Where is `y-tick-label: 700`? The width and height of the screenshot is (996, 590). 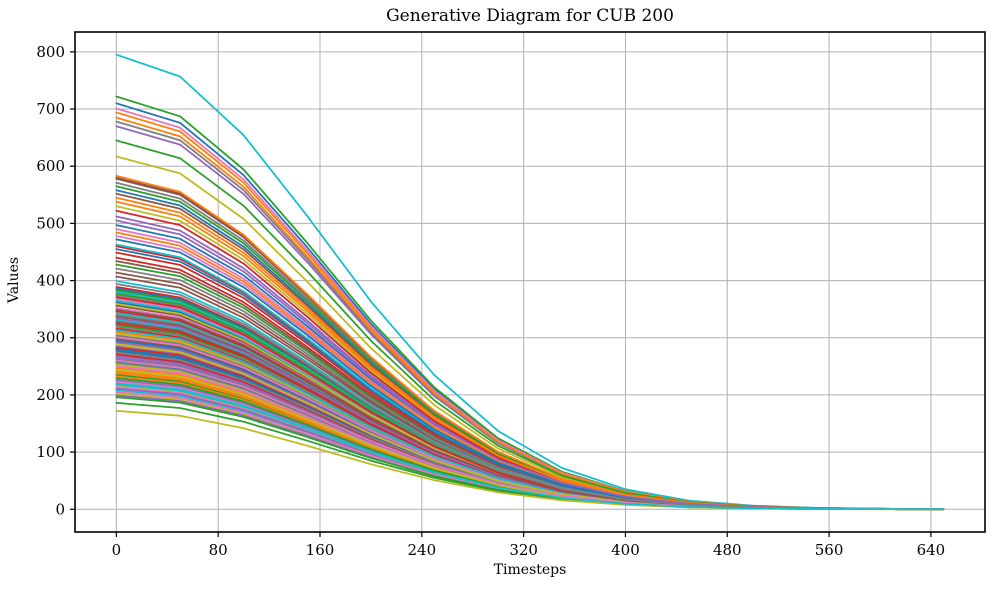
y-tick-label: 700 is located at coordinates (50, 109).